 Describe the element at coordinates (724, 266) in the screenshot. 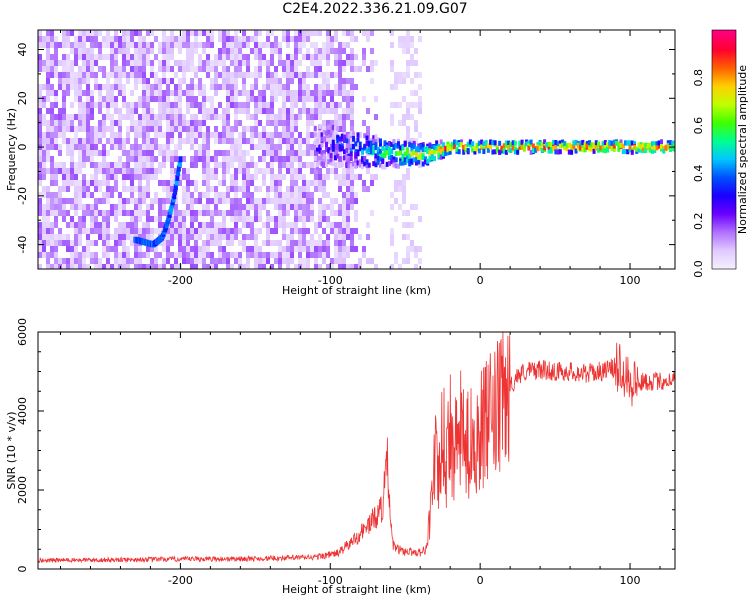

I see `colorbar-step` at that location.